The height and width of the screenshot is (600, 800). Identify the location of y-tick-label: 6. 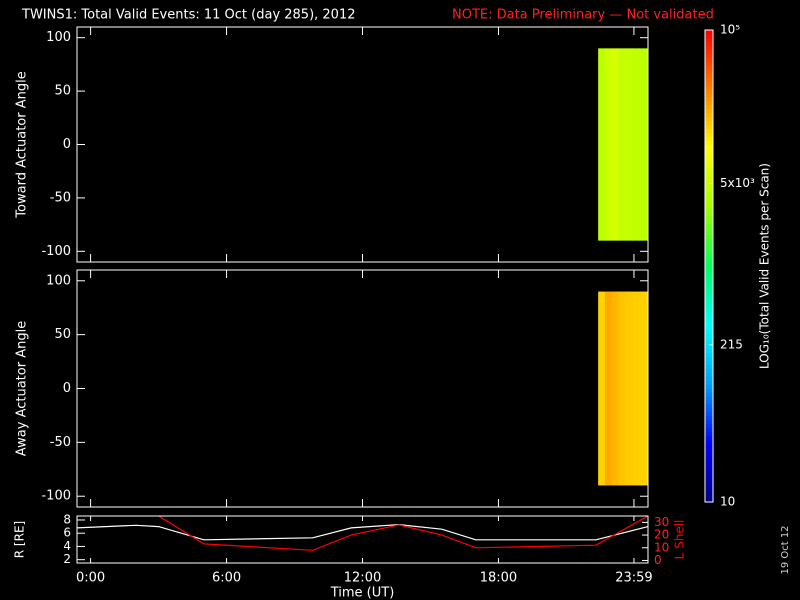
(67, 533).